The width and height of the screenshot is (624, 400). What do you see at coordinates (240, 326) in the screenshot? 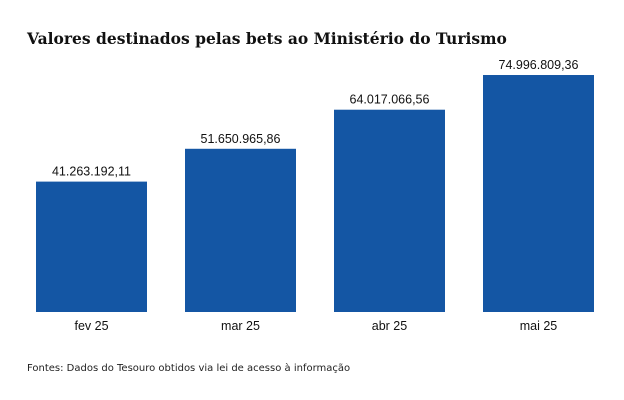
I see `x-tick-label: mar 25` at bounding box center [240, 326].